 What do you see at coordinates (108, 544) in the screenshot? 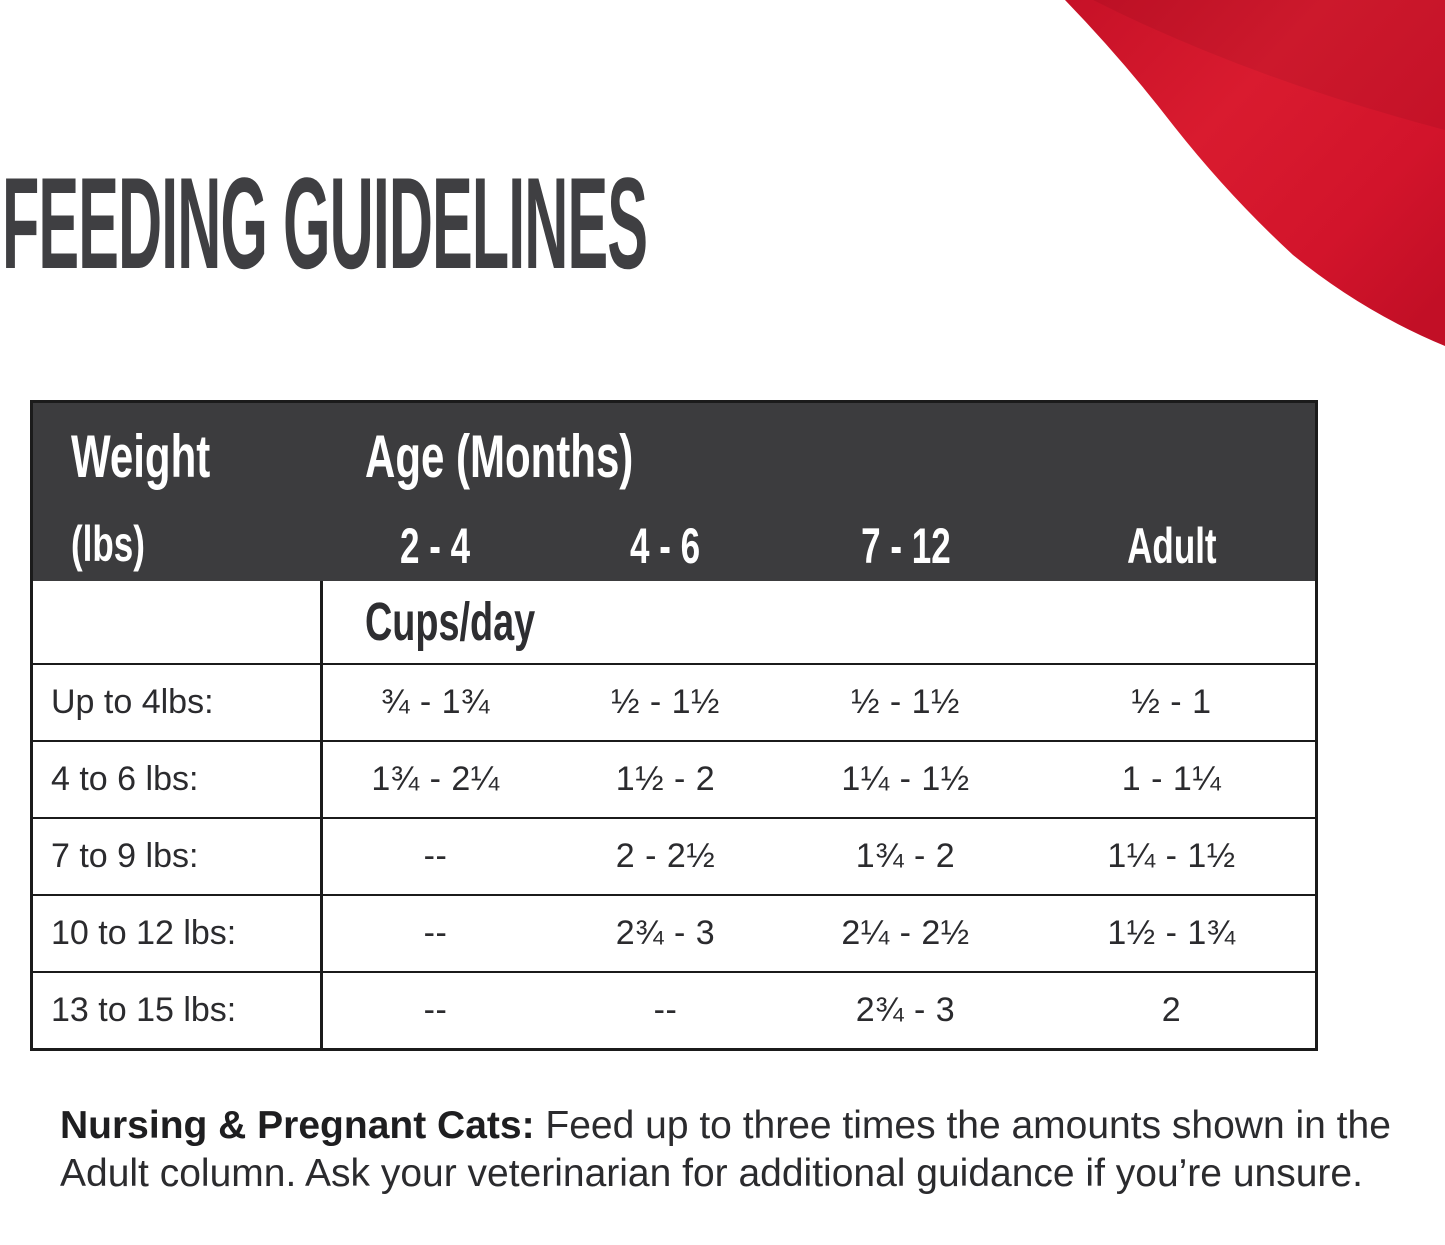
I see `weight-unit-label: (lbs)` at bounding box center [108, 544].